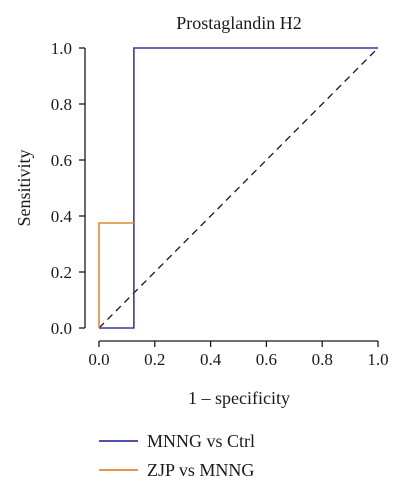 This screenshot has height=500, width=407. Describe the element at coordinates (266, 359) in the screenshot. I see `x-tick-label: 0.6` at that location.